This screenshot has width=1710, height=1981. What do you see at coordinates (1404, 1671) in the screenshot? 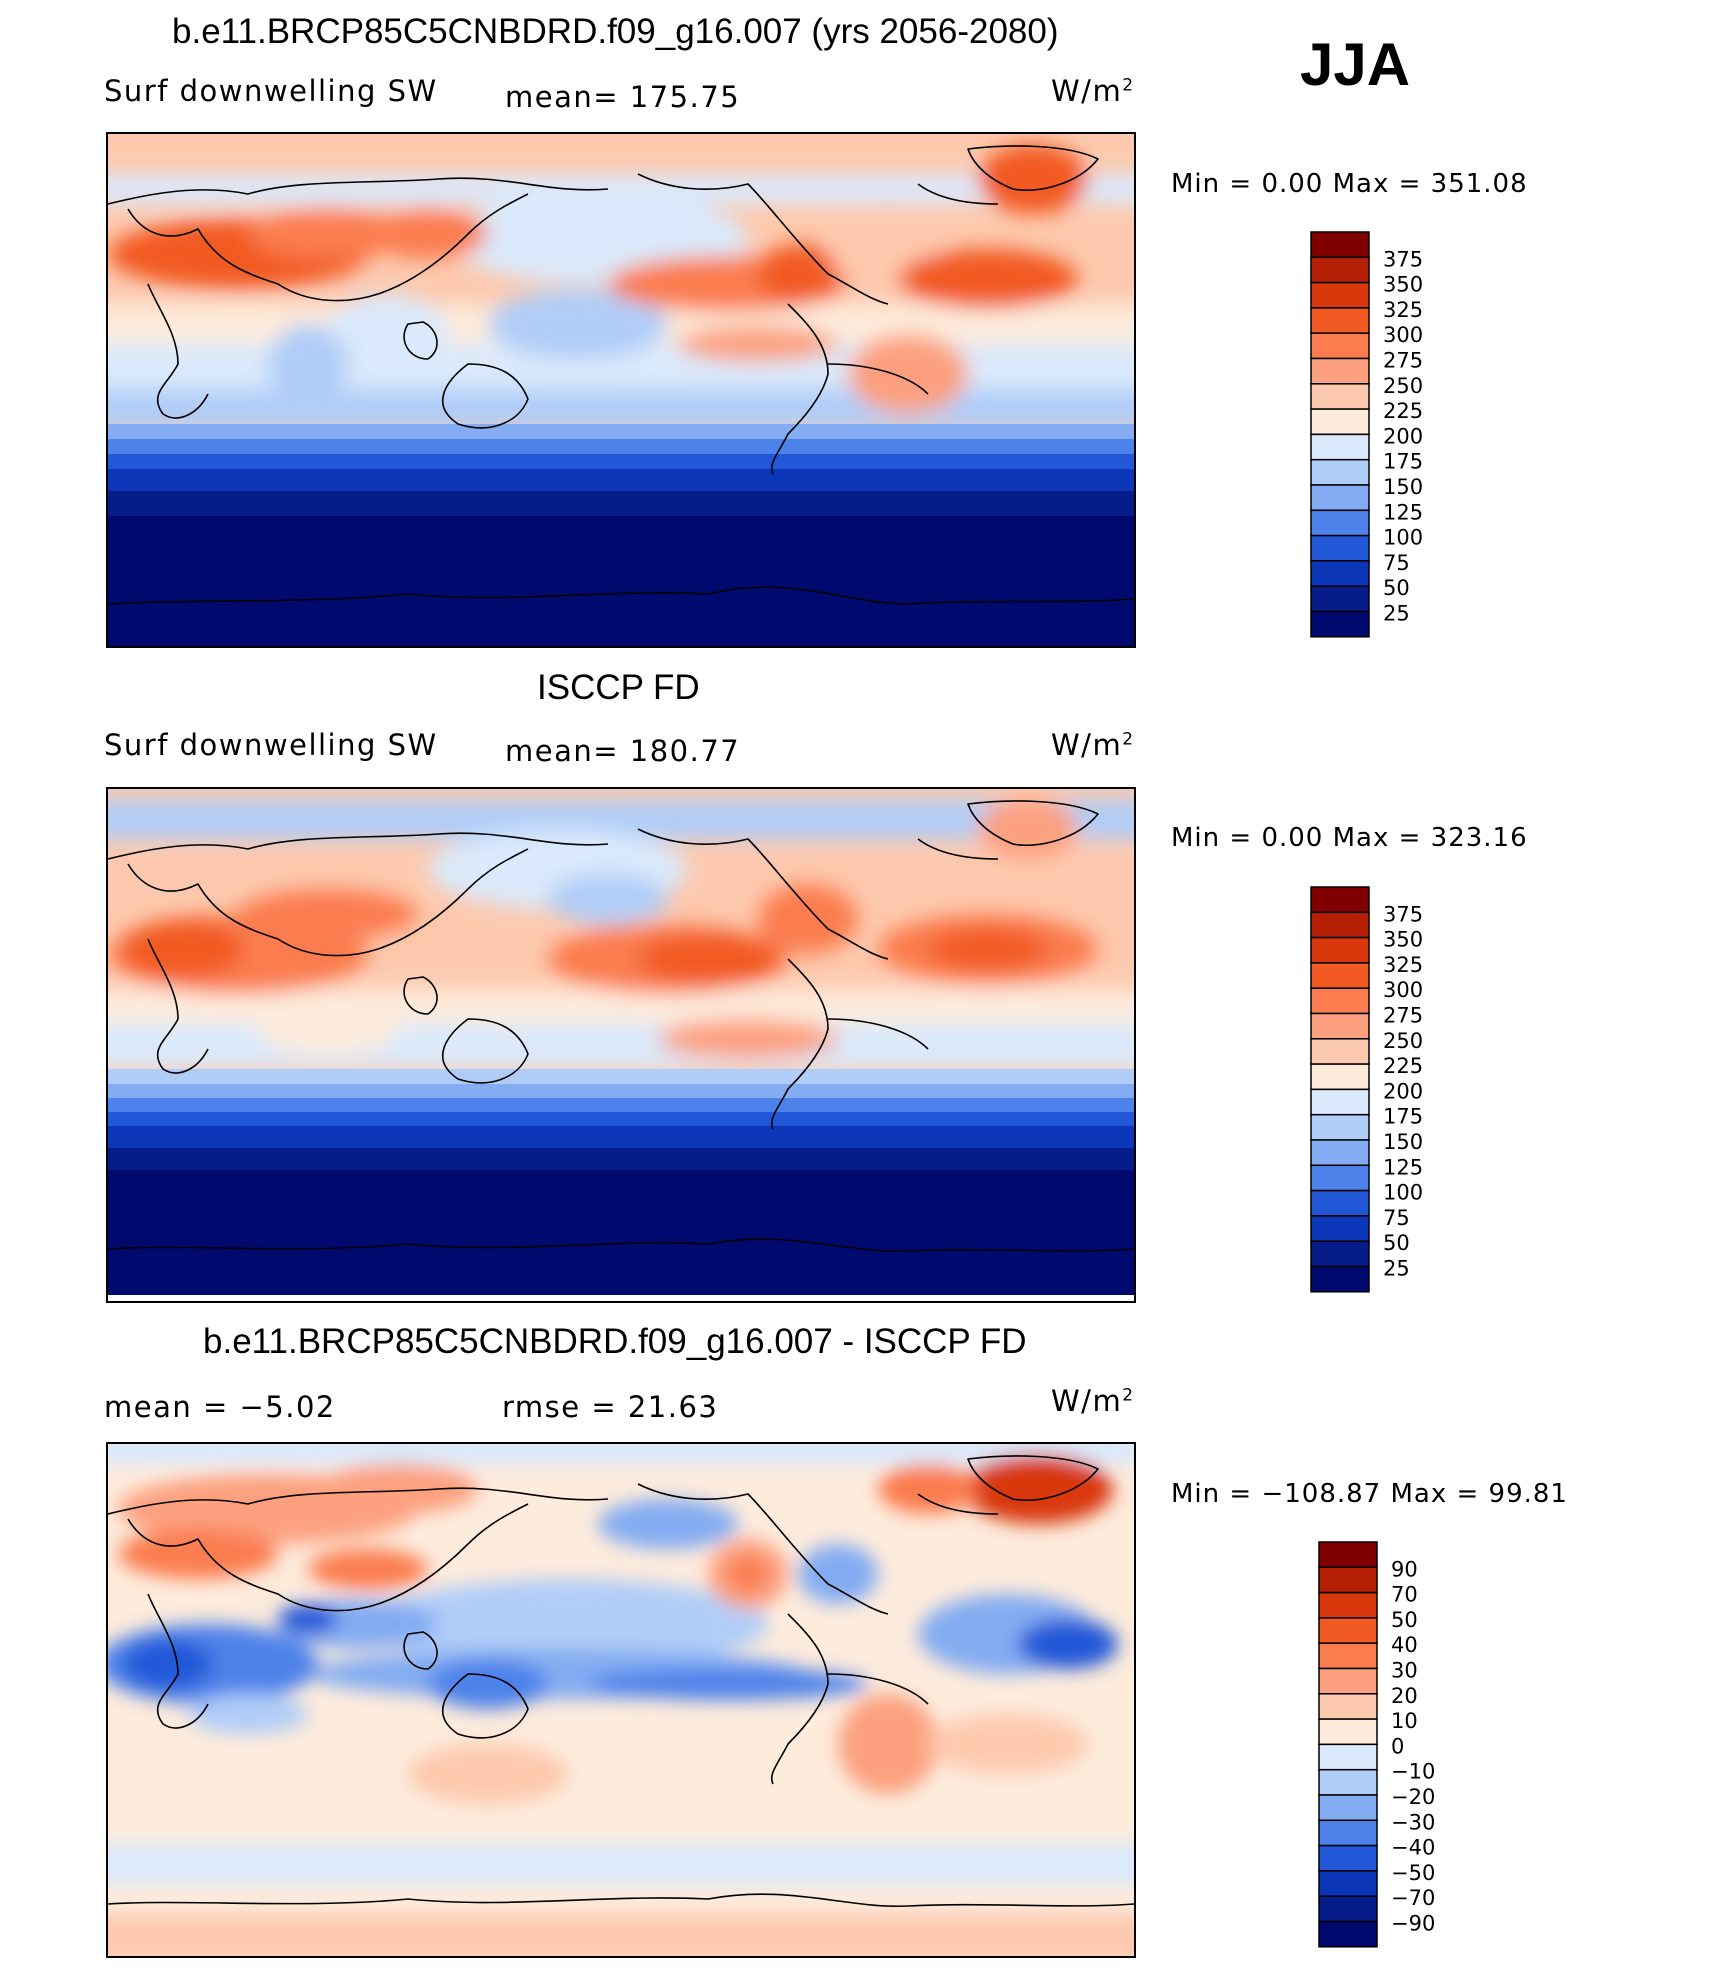
I see `colorbar-tick-label: 30` at bounding box center [1404, 1671].